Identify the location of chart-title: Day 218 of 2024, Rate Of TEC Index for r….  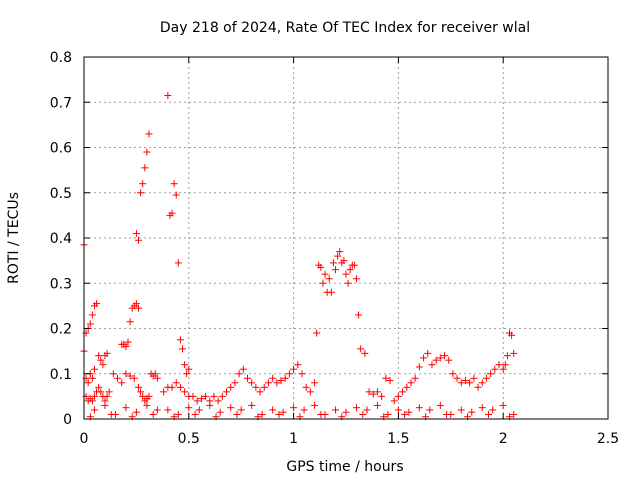
(345, 28).